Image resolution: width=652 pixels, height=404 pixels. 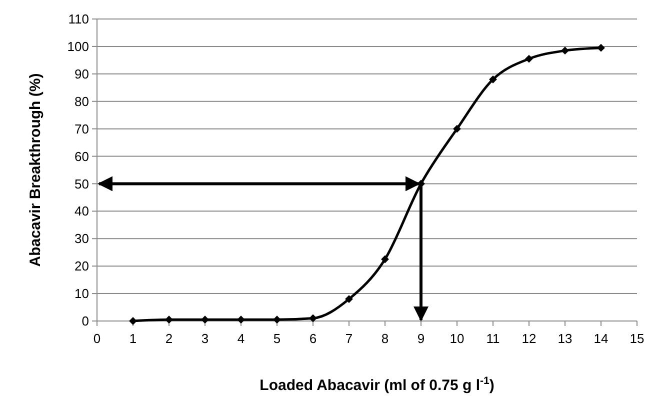 What do you see at coordinates (241, 338) in the screenshot?
I see `x-tick-label: 4` at bounding box center [241, 338].